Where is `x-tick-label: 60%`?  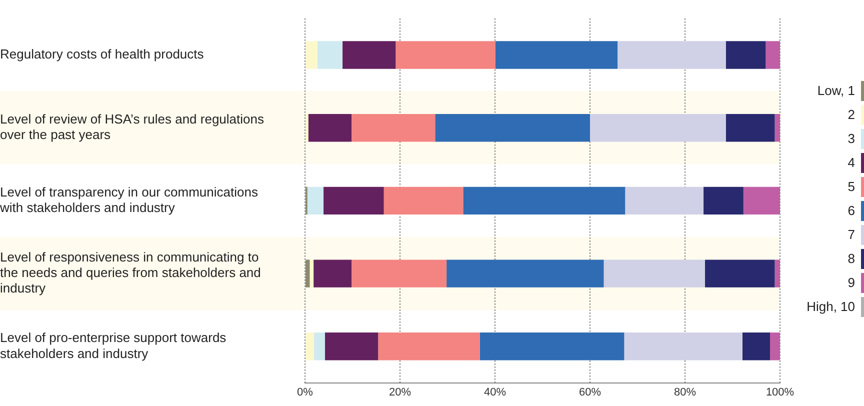 x-tick-label: 60% is located at coordinates (590, 392).